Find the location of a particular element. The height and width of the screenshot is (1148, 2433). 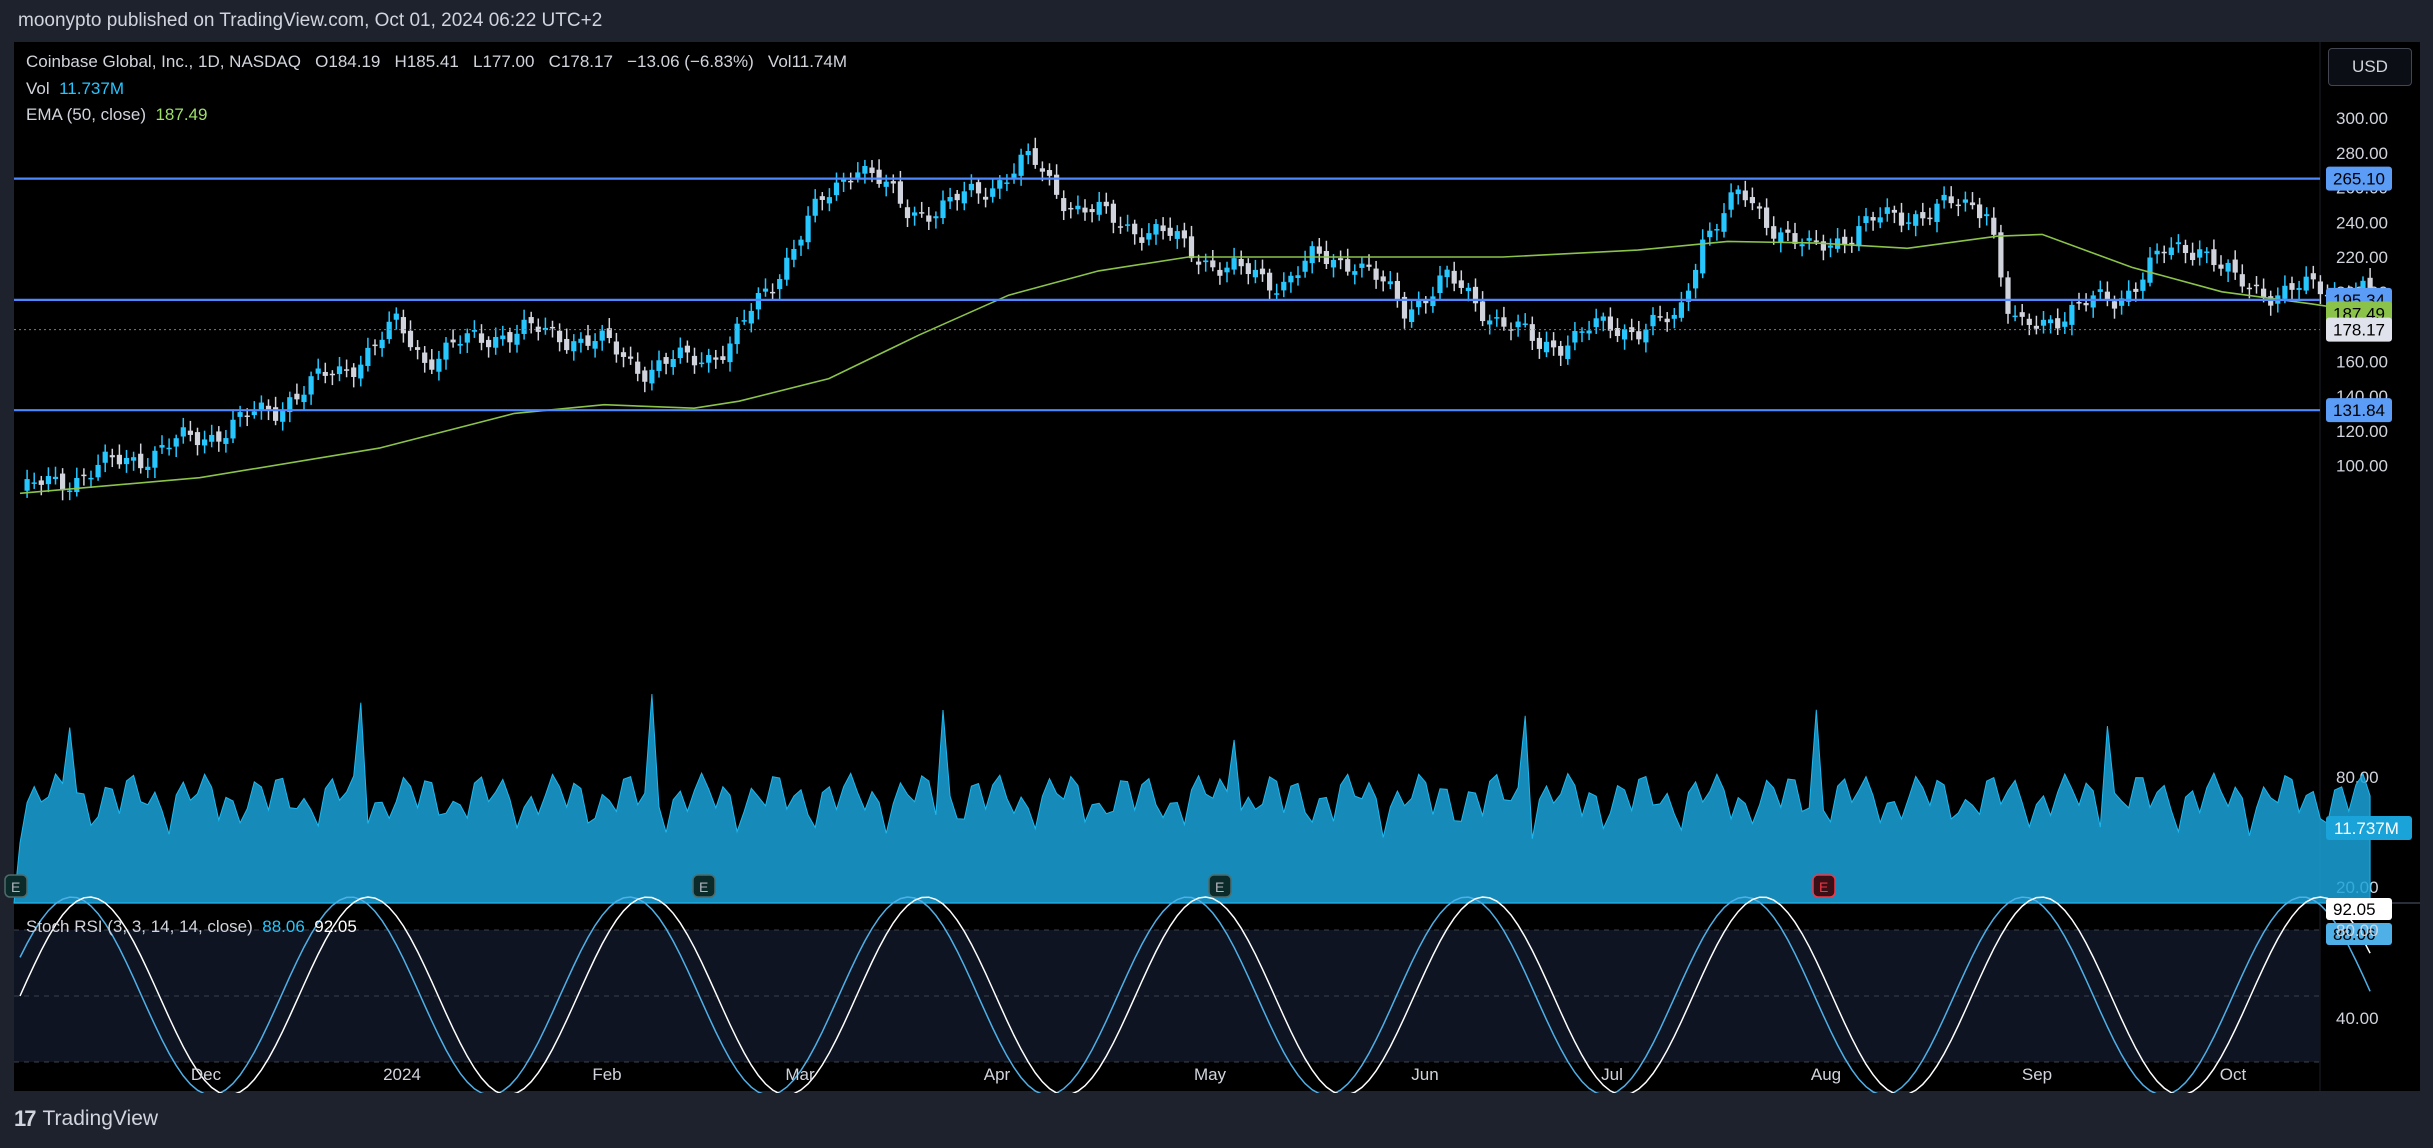

earnings-marker is located at coordinates (1220, 886).